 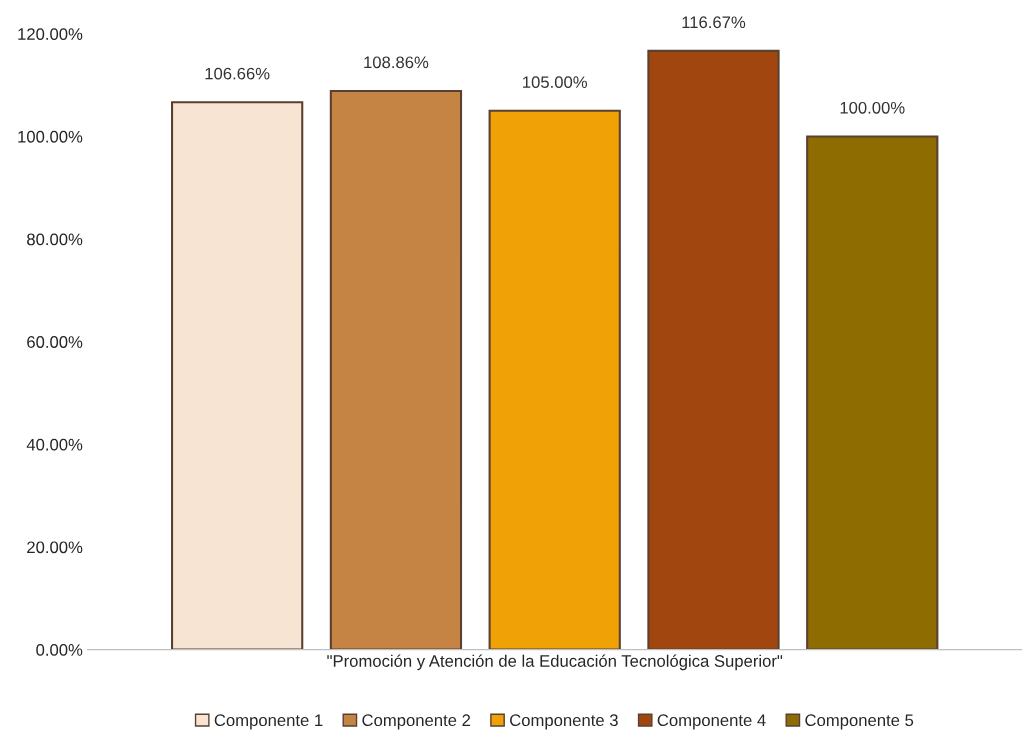 I want to click on data-label: 108.86%, so click(x=396, y=62).